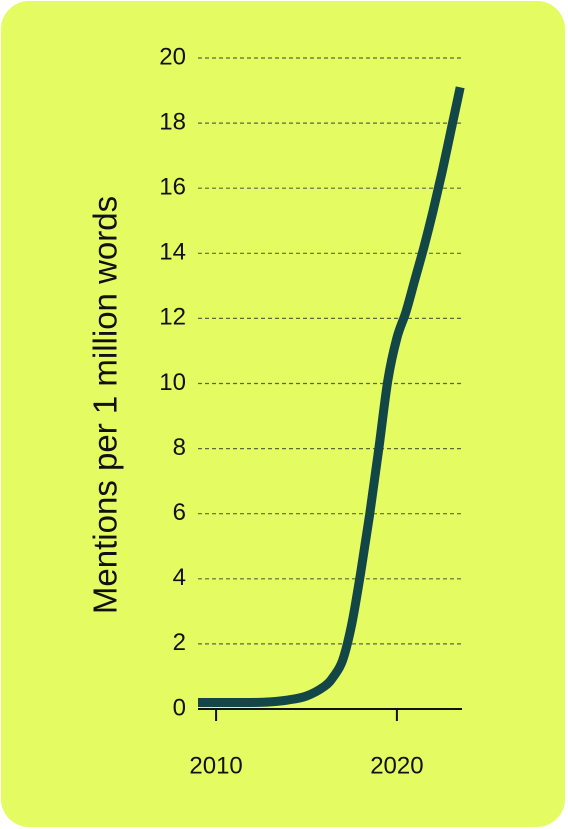 This screenshot has width=568, height=829. Describe the element at coordinates (172, 187) in the screenshot. I see `y-tick-label: 16` at that location.